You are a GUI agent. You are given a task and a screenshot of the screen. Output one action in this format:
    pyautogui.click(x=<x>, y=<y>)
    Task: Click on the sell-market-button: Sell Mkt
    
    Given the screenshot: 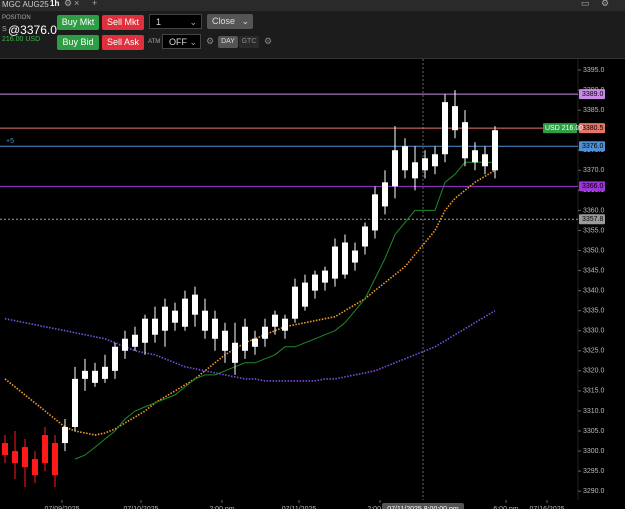 What is the action you would take?
    pyautogui.click(x=123, y=22)
    